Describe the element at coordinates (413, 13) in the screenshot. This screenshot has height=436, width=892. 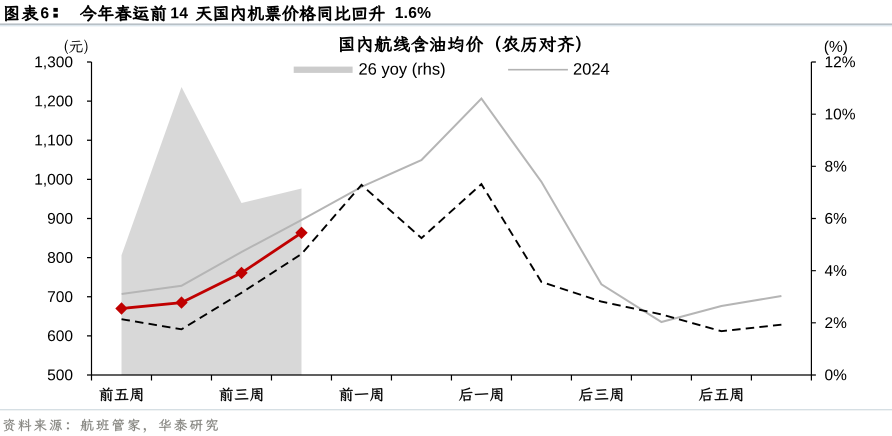
I see `svg-text: 1.6%` at that location.